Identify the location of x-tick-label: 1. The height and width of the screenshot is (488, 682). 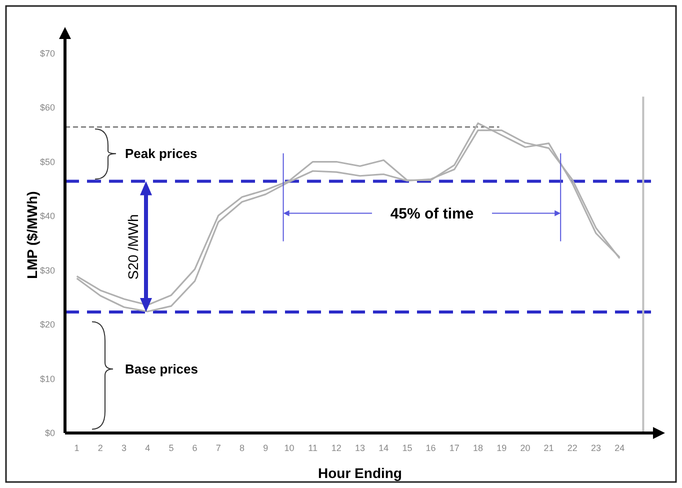
(77, 448).